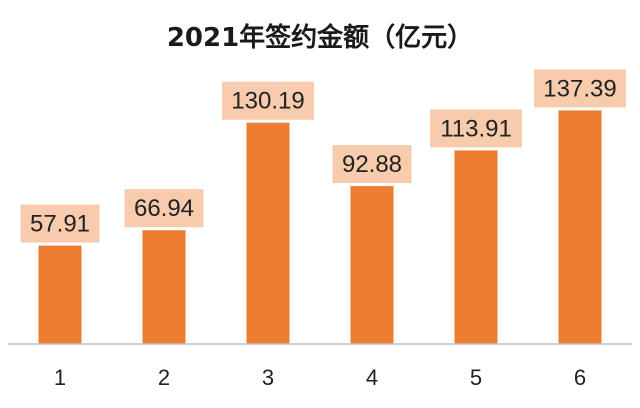 The image size is (640, 408). I want to click on data-label-5: 113.91, so click(476, 128).